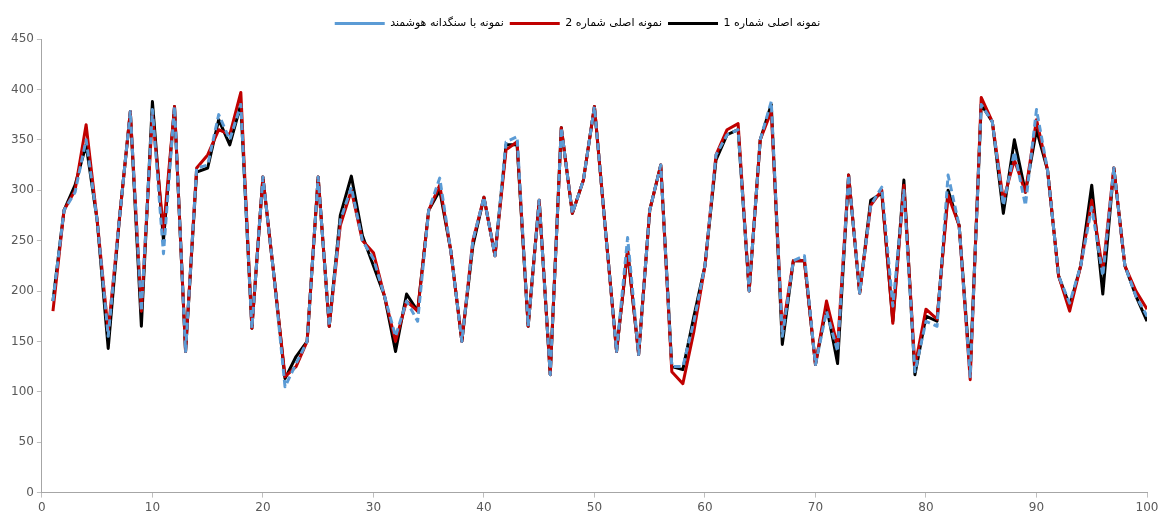  What do you see at coordinates (22, 88) in the screenshot?
I see `y-tick-label: 400` at bounding box center [22, 88].